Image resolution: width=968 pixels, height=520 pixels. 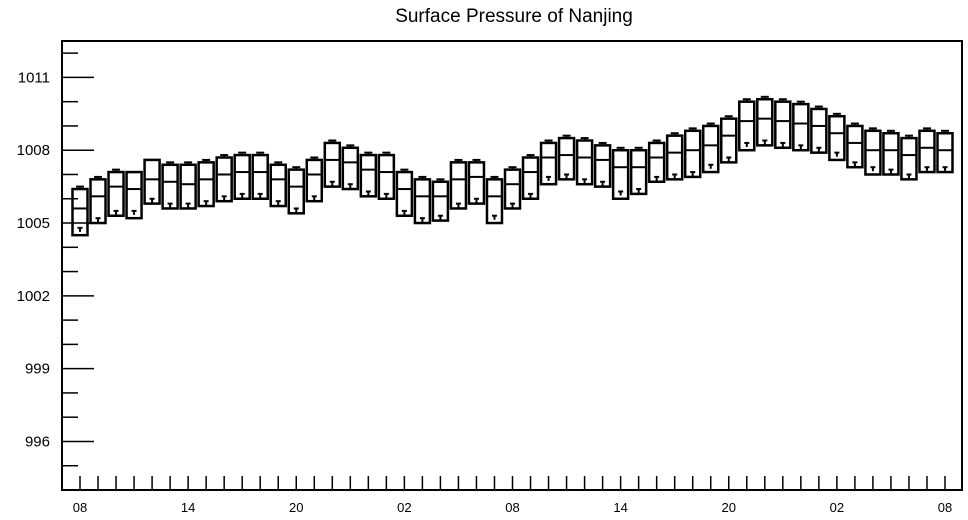 What do you see at coordinates (37, 369) in the screenshot?
I see `y-tick-label: 999` at bounding box center [37, 369].